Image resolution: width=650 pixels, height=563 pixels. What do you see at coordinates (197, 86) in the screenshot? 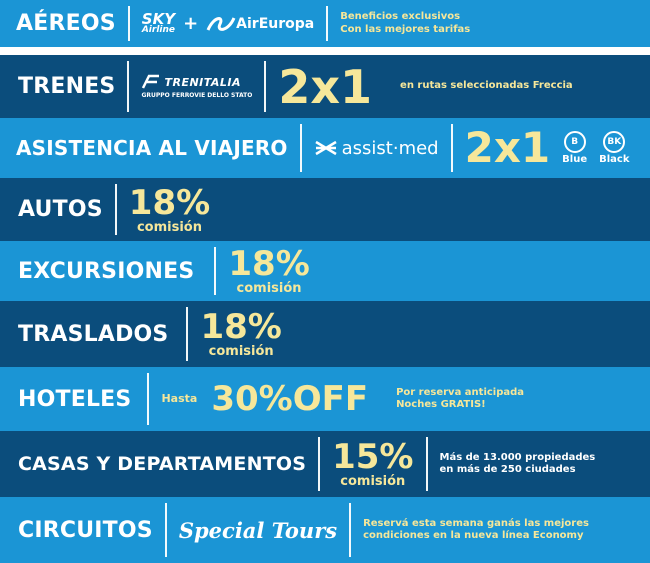
I see `trenitalia-logo: TRENITALIA GRUPPO FERROVIE DELLO STATO` at bounding box center [197, 86].